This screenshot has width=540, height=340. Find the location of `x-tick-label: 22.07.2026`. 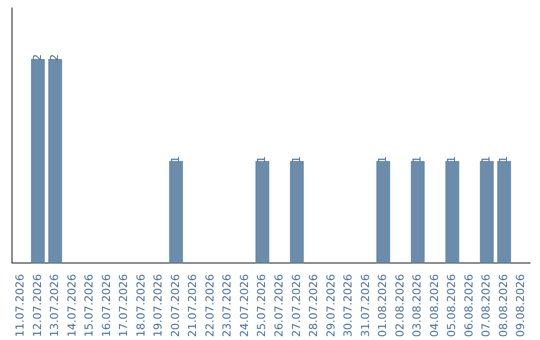

x-tick-label: 22.07.2026 is located at coordinates (209, 306).